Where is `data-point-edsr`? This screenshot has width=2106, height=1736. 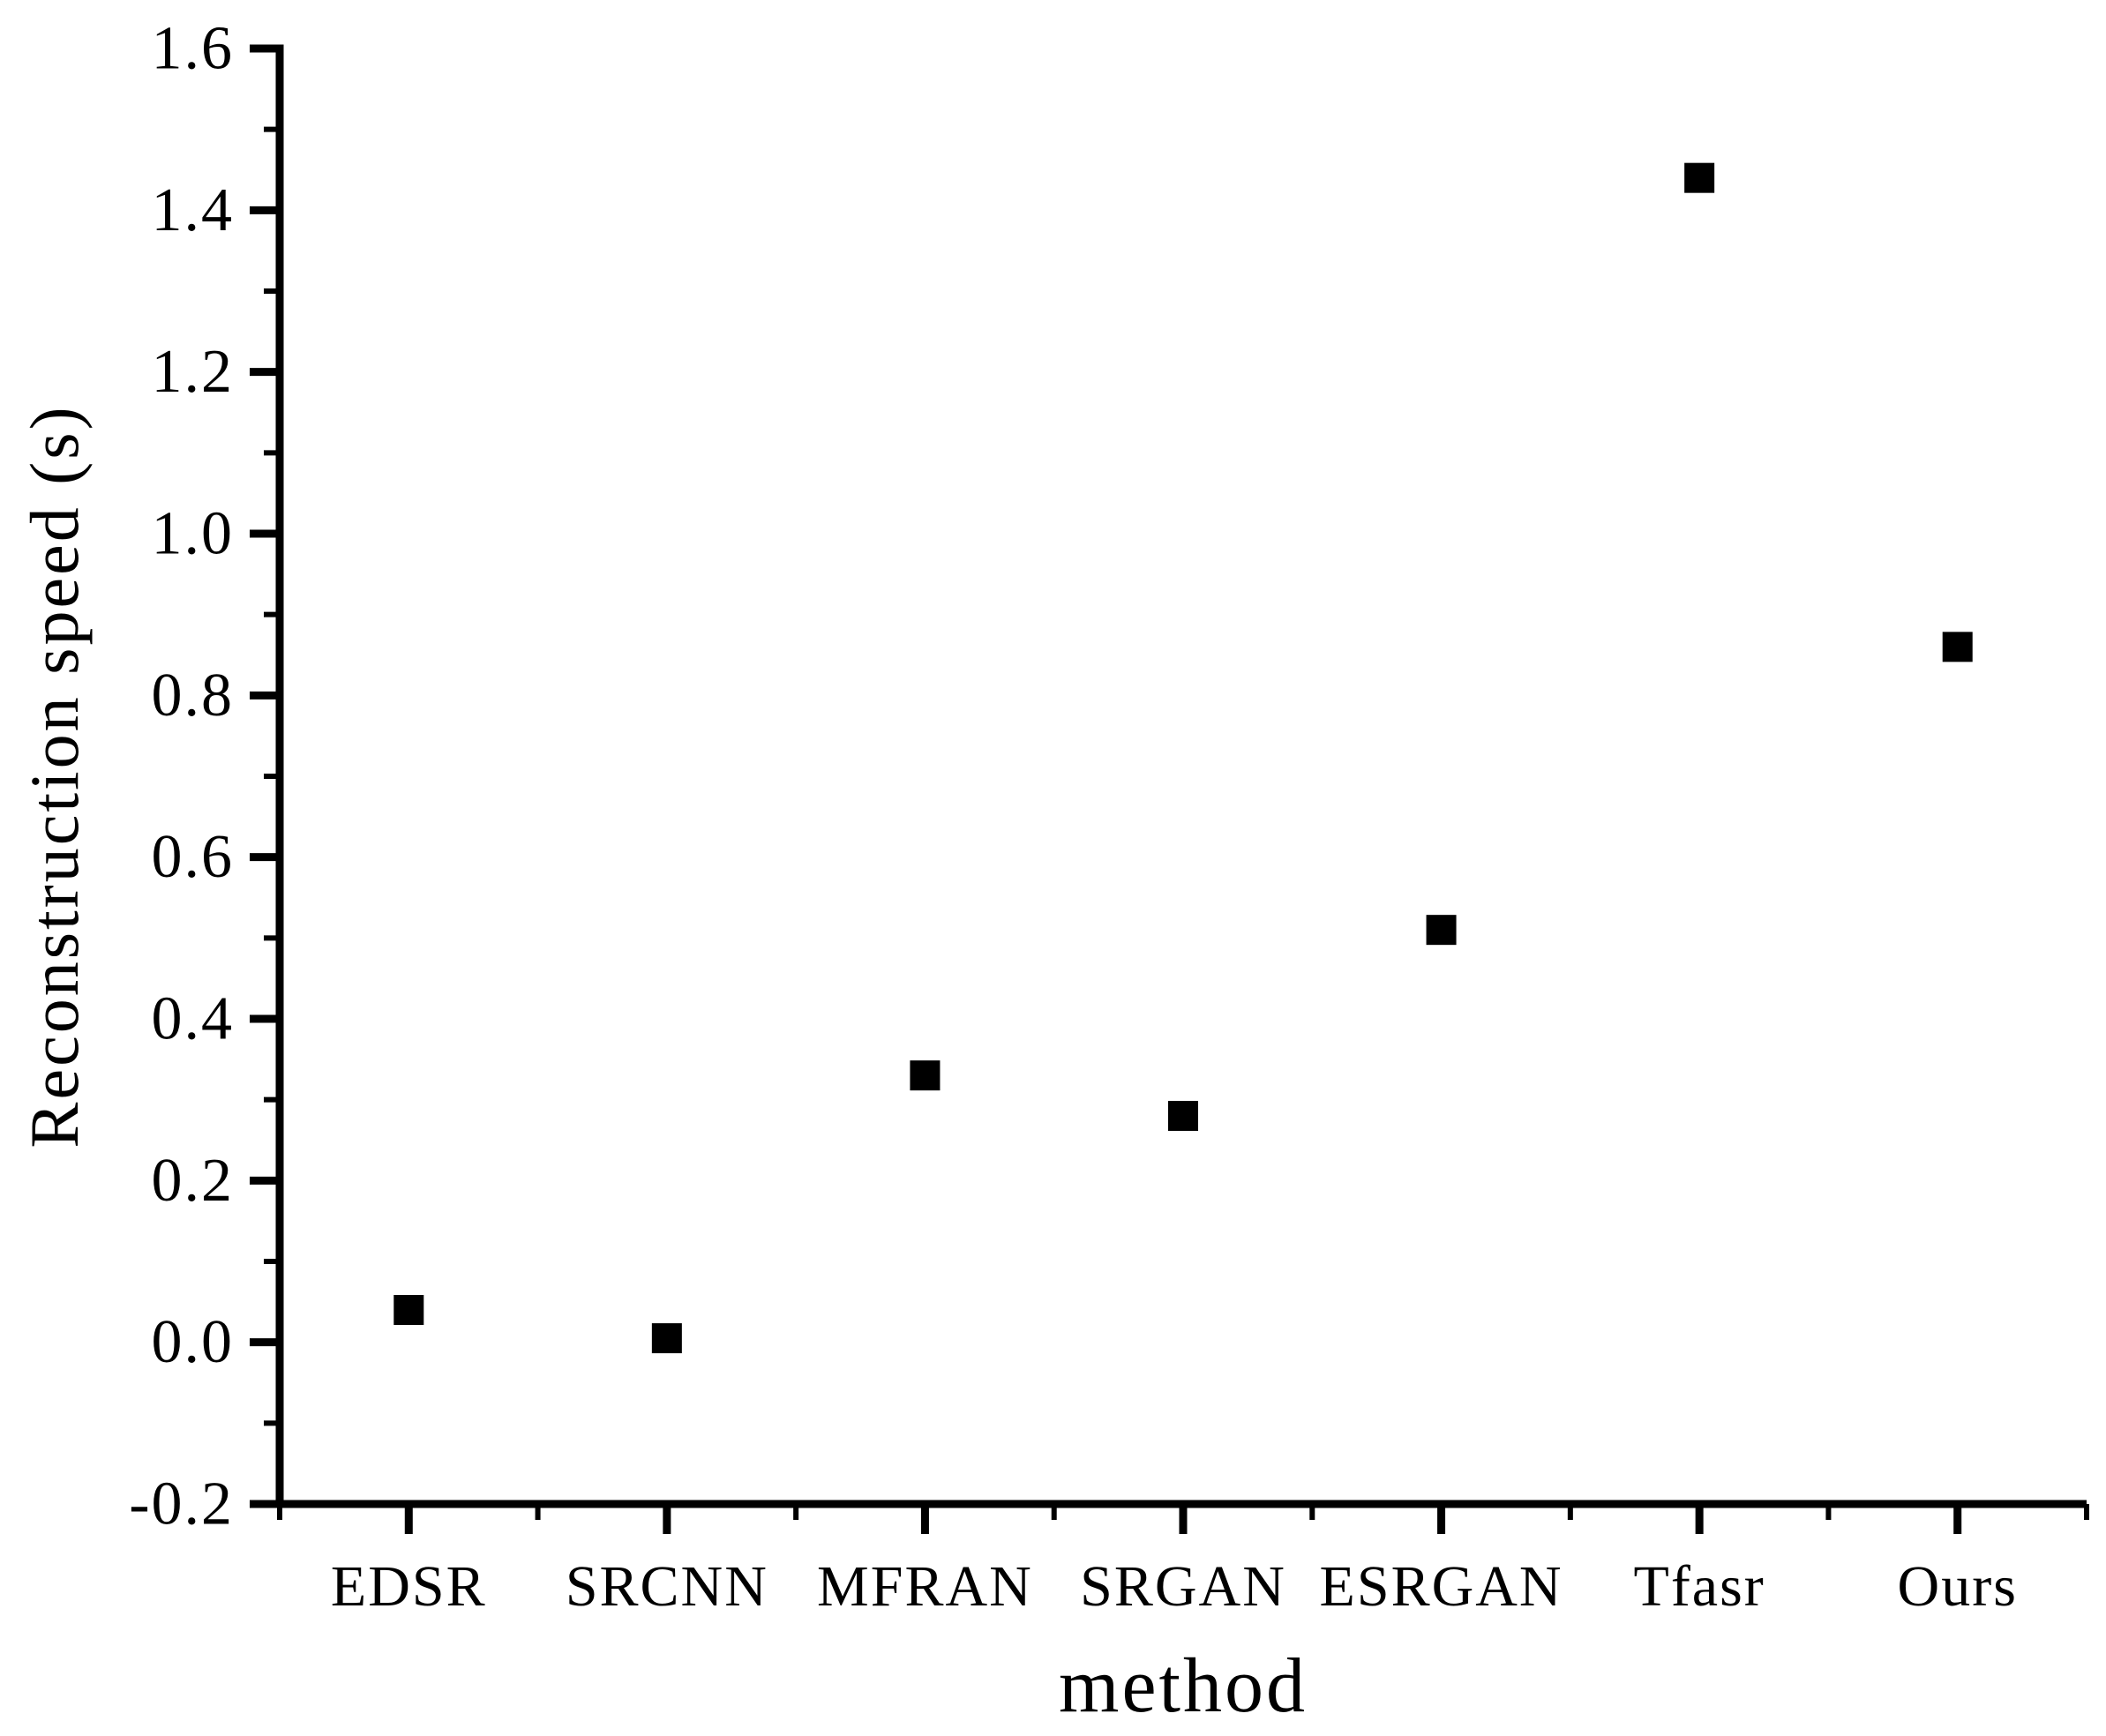
data-point-edsr is located at coordinates (408, 1310).